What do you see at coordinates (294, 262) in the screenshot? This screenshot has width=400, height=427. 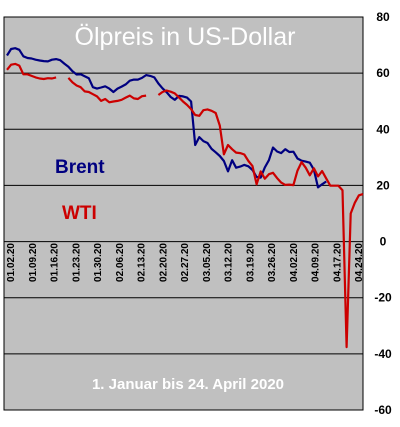 I see `x-tick-label: 04.02.20` at bounding box center [294, 262].